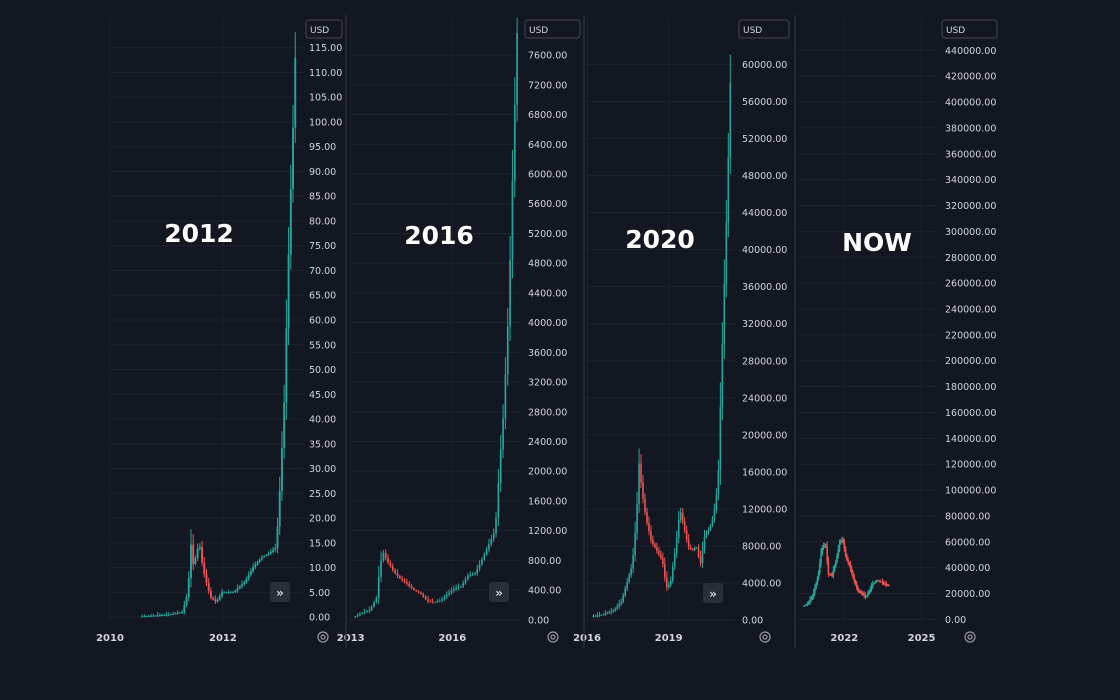 This screenshot has height=700, width=1120. Describe the element at coordinates (764, 29) in the screenshot. I see `currency-label-2020: USD` at that location.